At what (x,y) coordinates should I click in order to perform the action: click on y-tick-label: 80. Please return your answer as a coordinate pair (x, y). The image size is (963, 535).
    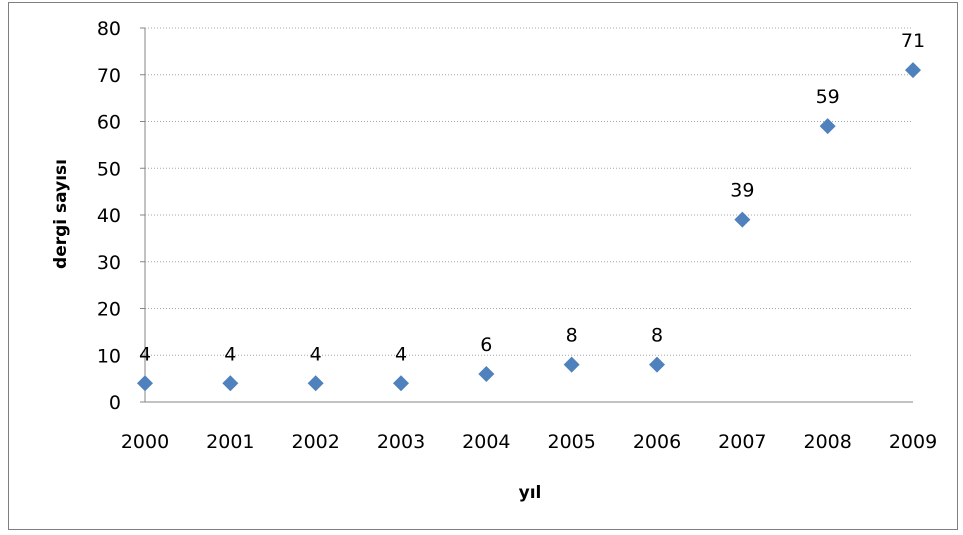
    Looking at the image, I should click on (109, 29).